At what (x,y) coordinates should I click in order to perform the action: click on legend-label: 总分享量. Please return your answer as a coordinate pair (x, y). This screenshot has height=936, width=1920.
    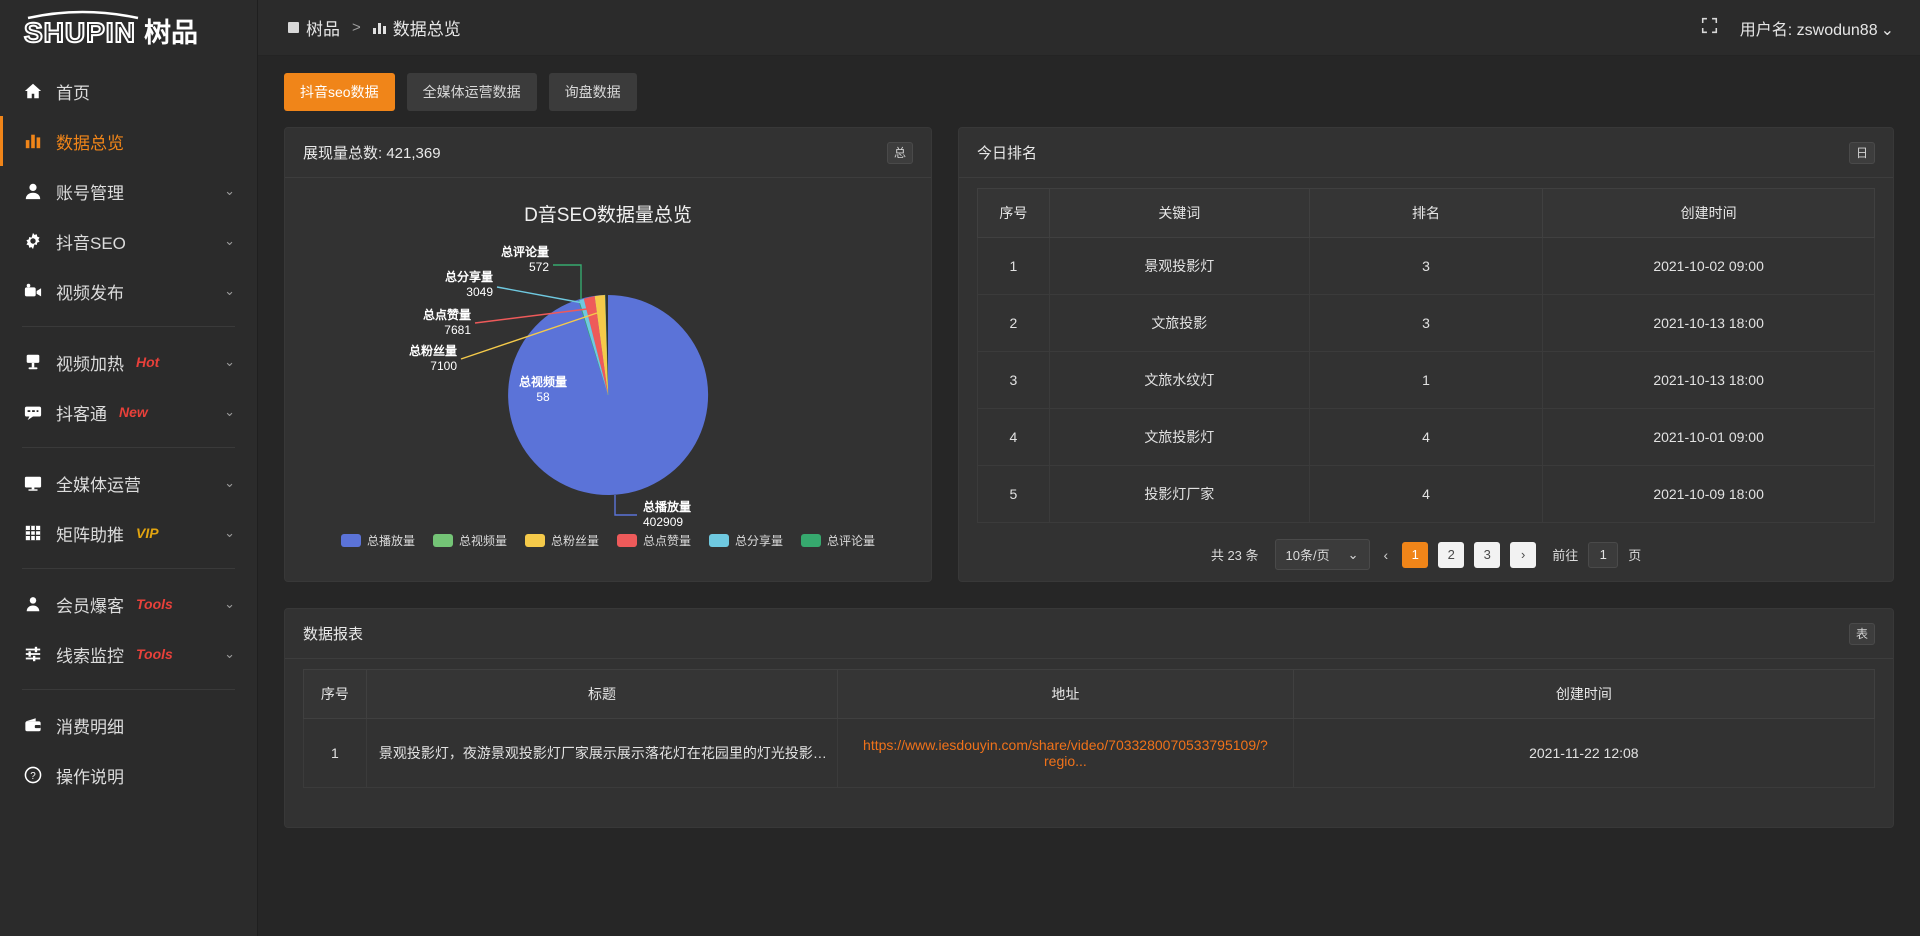
    Looking at the image, I should click on (759, 541).